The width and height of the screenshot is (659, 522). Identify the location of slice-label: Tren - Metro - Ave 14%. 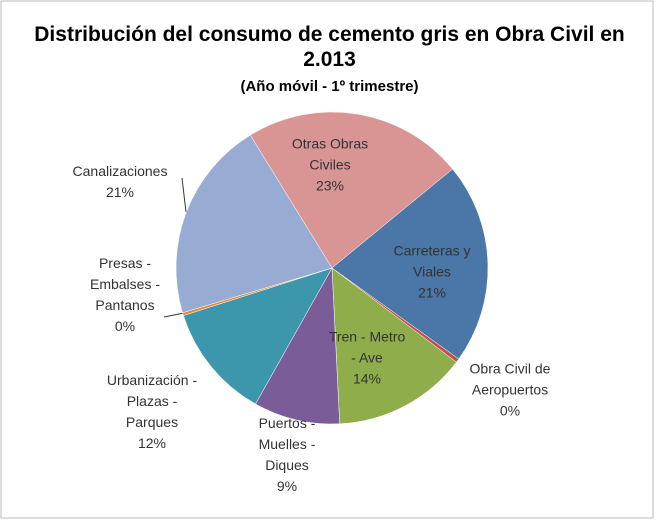
(367, 358).